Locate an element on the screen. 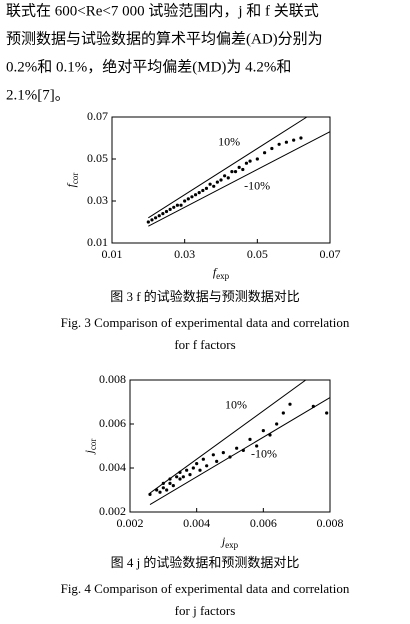 The width and height of the screenshot is (410, 624). y-tick-label: 0.006 is located at coordinates (112, 423).